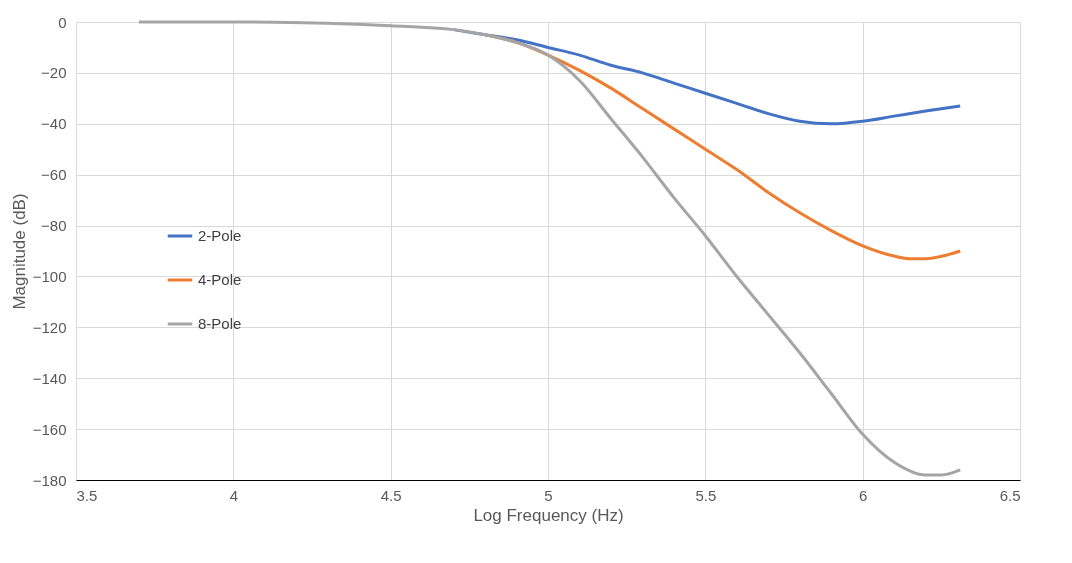 The height and width of the screenshot is (563, 1072). I want to click on legend-label: 4-Pole, so click(220, 279).